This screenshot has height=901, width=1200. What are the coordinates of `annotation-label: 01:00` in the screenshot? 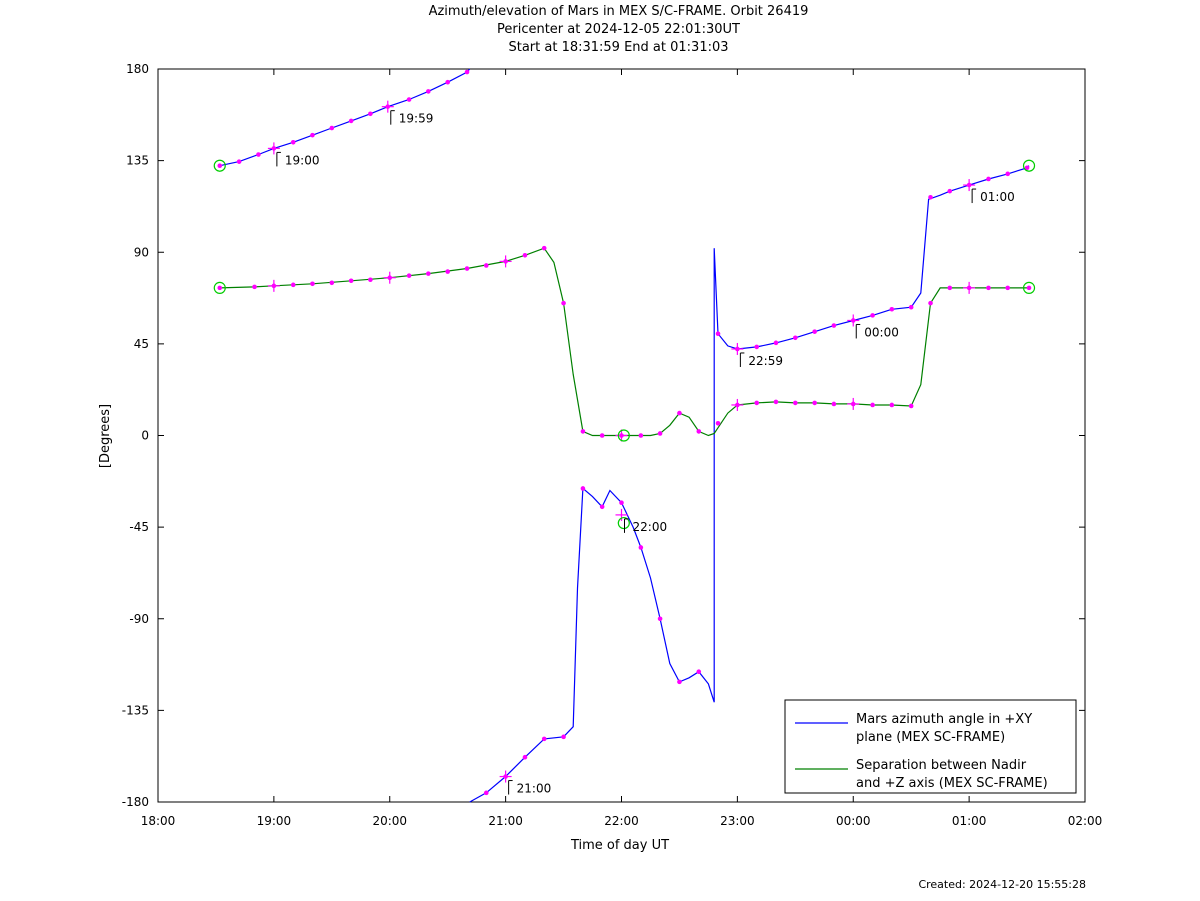 It's located at (997, 197).